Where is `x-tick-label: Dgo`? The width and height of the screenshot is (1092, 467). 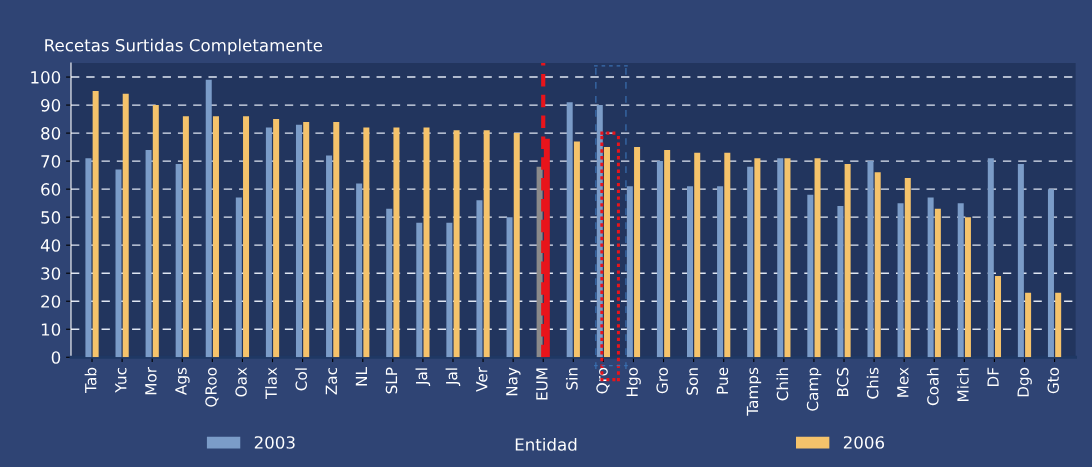 x-tick-label: Dgo is located at coordinates (1024, 382).